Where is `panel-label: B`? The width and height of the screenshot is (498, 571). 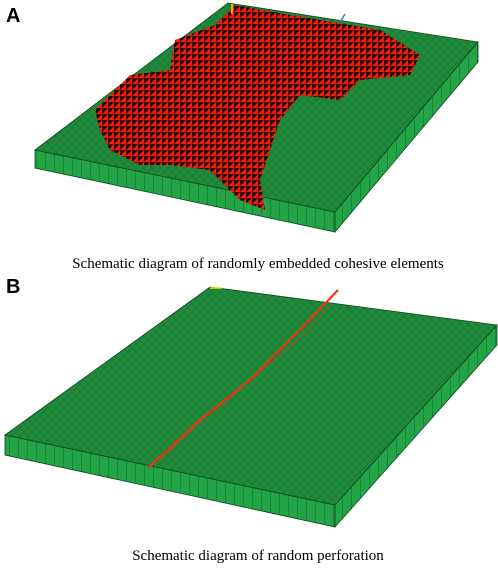
panel-label: B is located at coordinates (13, 287).